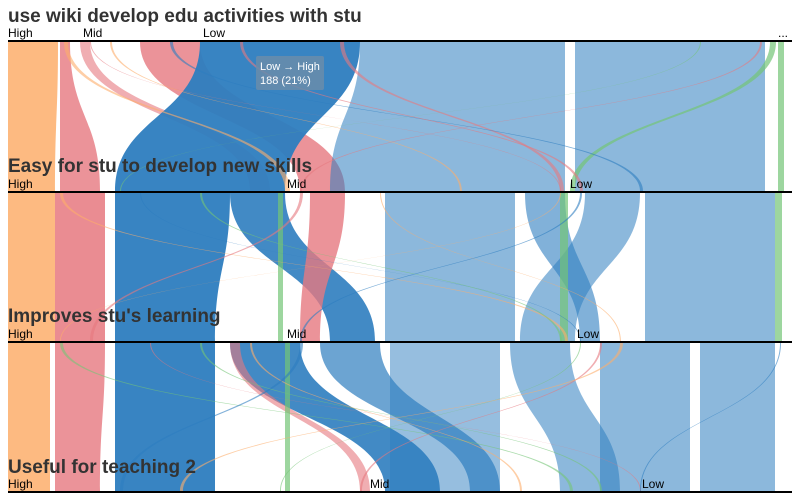 This screenshot has width=800, height=503. I want to click on ribbon-l2-low-low, so click(710, 267).